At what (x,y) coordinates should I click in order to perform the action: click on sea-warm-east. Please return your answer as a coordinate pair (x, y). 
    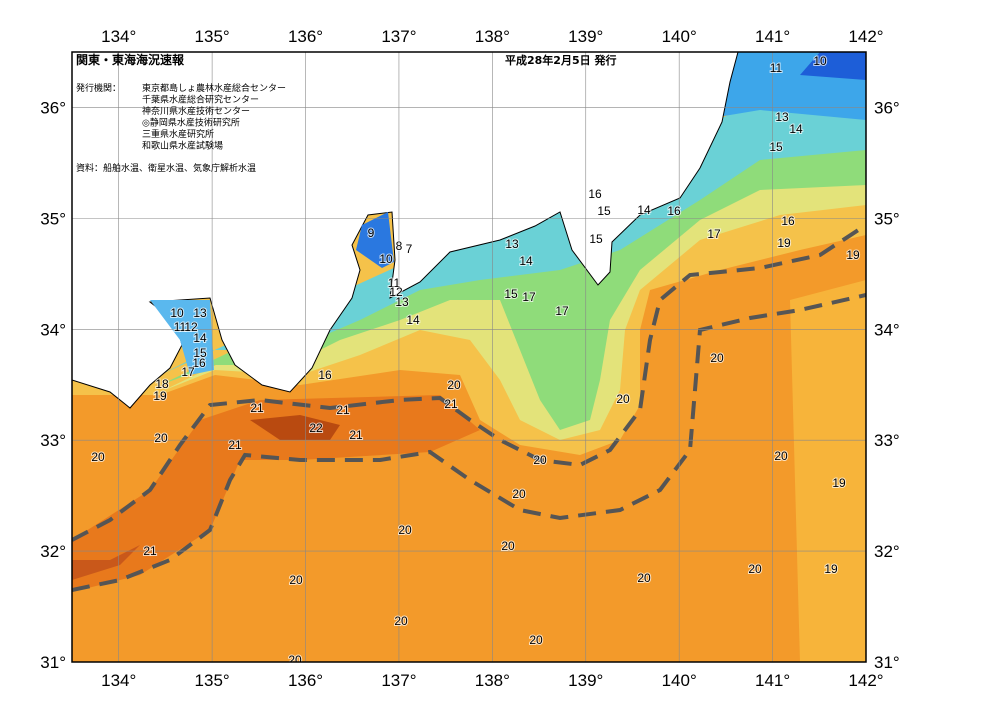
    Looking at the image, I should click on (828, 471).